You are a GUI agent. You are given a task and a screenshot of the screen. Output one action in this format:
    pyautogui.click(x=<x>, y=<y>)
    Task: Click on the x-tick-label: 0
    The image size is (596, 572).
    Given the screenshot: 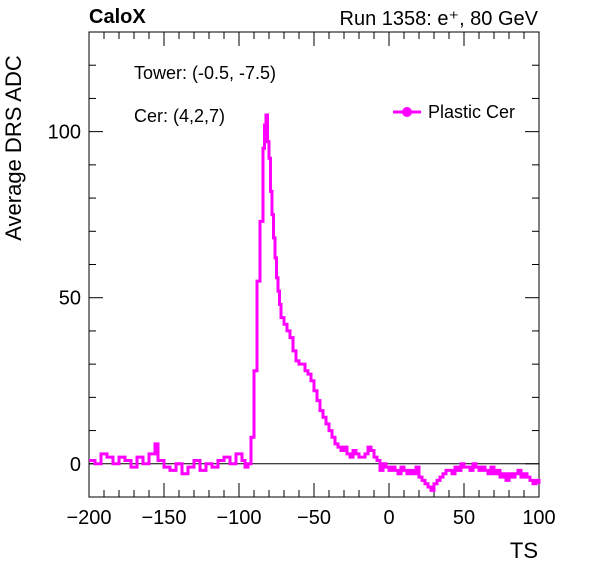 What is the action you would take?
    pyautogui.click(x=388, y=518)
    